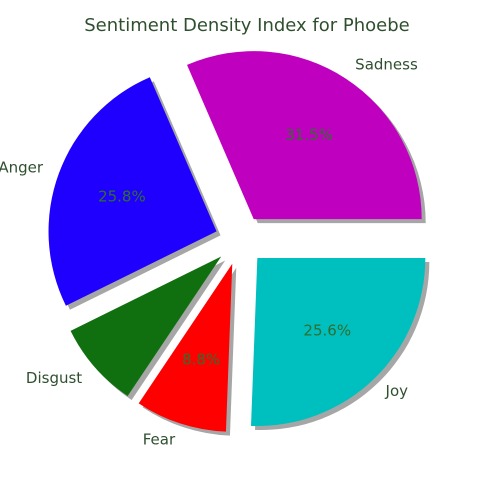 The width and height of the screenshot is (494, 488). Describe the element at coordinates (327, 331) in the screenshot. I see `percent-label-joy: 25.6%` at that location.